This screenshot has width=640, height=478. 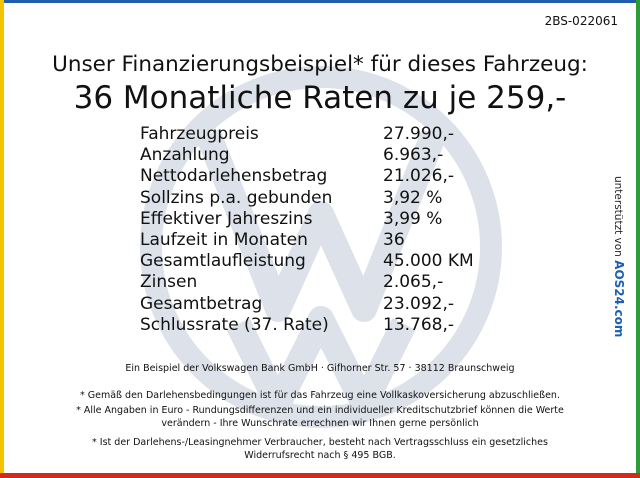 I want to click on row-value: 13.768,-, so click(x=419, y=324).